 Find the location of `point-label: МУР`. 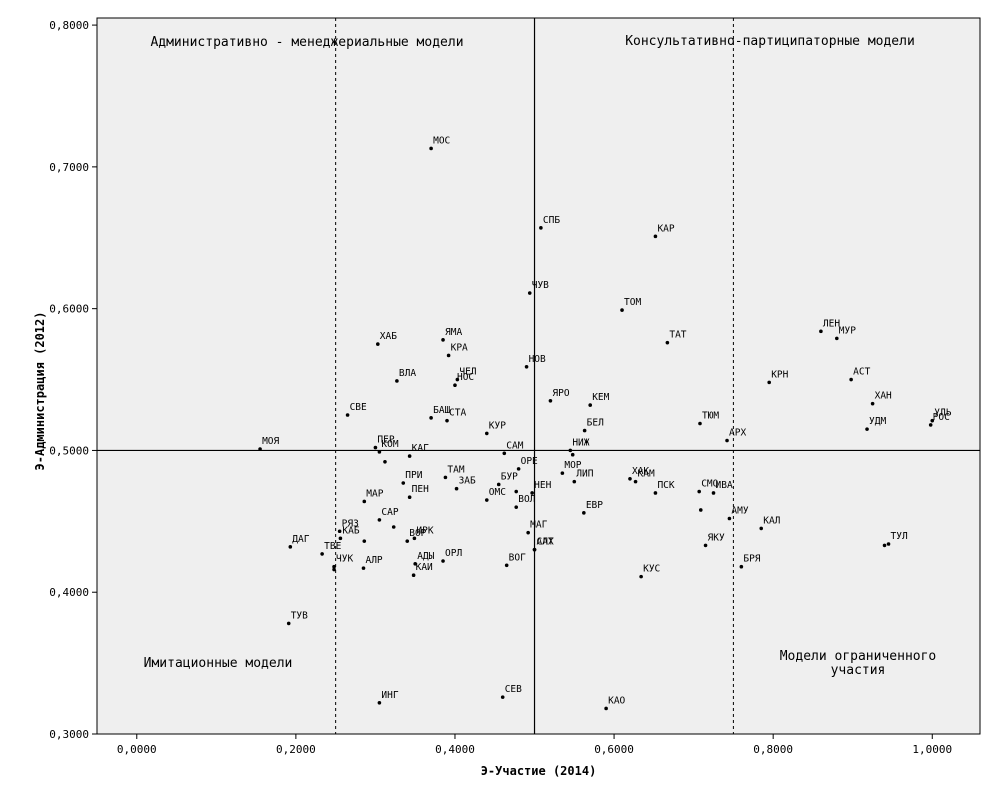

point-label: МУР is located at coordinates (847, 330).